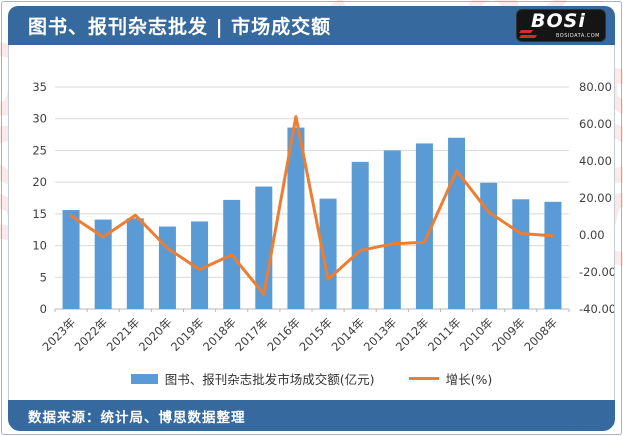  What do you see at coordinates (269, 379) in the screenshot?
I see `bar-legend-label: 图书、报刊杂志批发市场成交额(亿元)` at bounding box center [269, 379].